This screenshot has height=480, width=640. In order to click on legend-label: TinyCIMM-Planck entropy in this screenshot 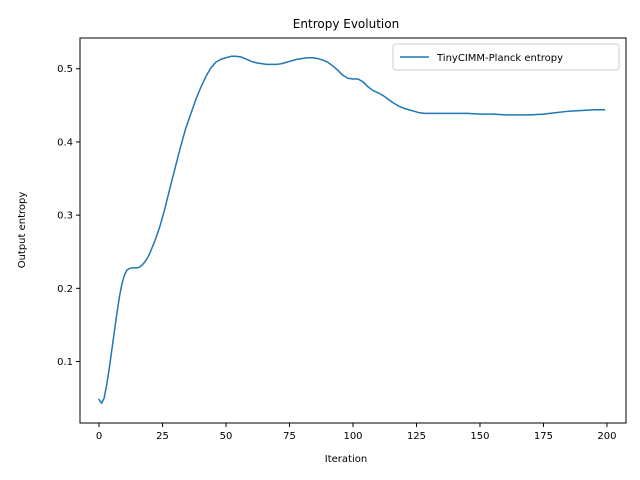, I will do `click(499, 58)`.